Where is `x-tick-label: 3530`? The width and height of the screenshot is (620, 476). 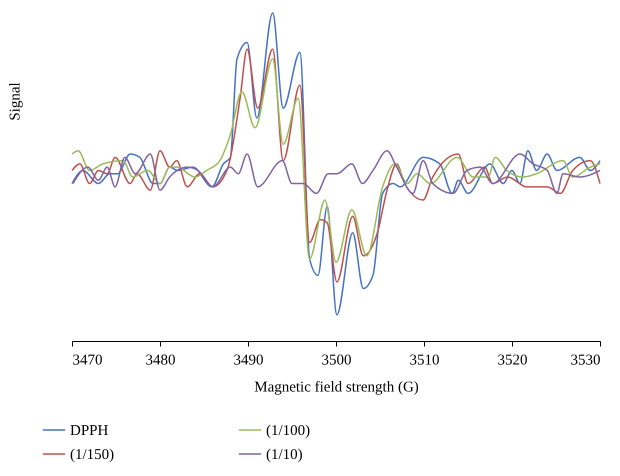 x-tick-label: 3530 is located at coordinates (585, 360).